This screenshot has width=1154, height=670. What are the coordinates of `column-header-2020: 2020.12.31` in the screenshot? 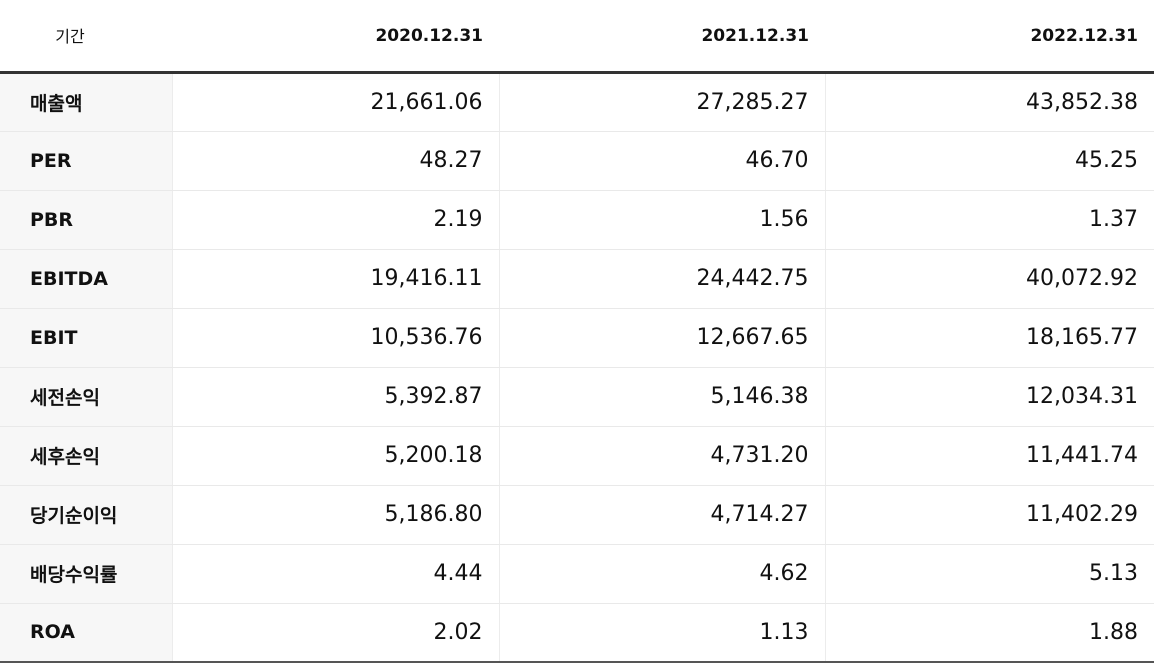 It's located at (335, 37).